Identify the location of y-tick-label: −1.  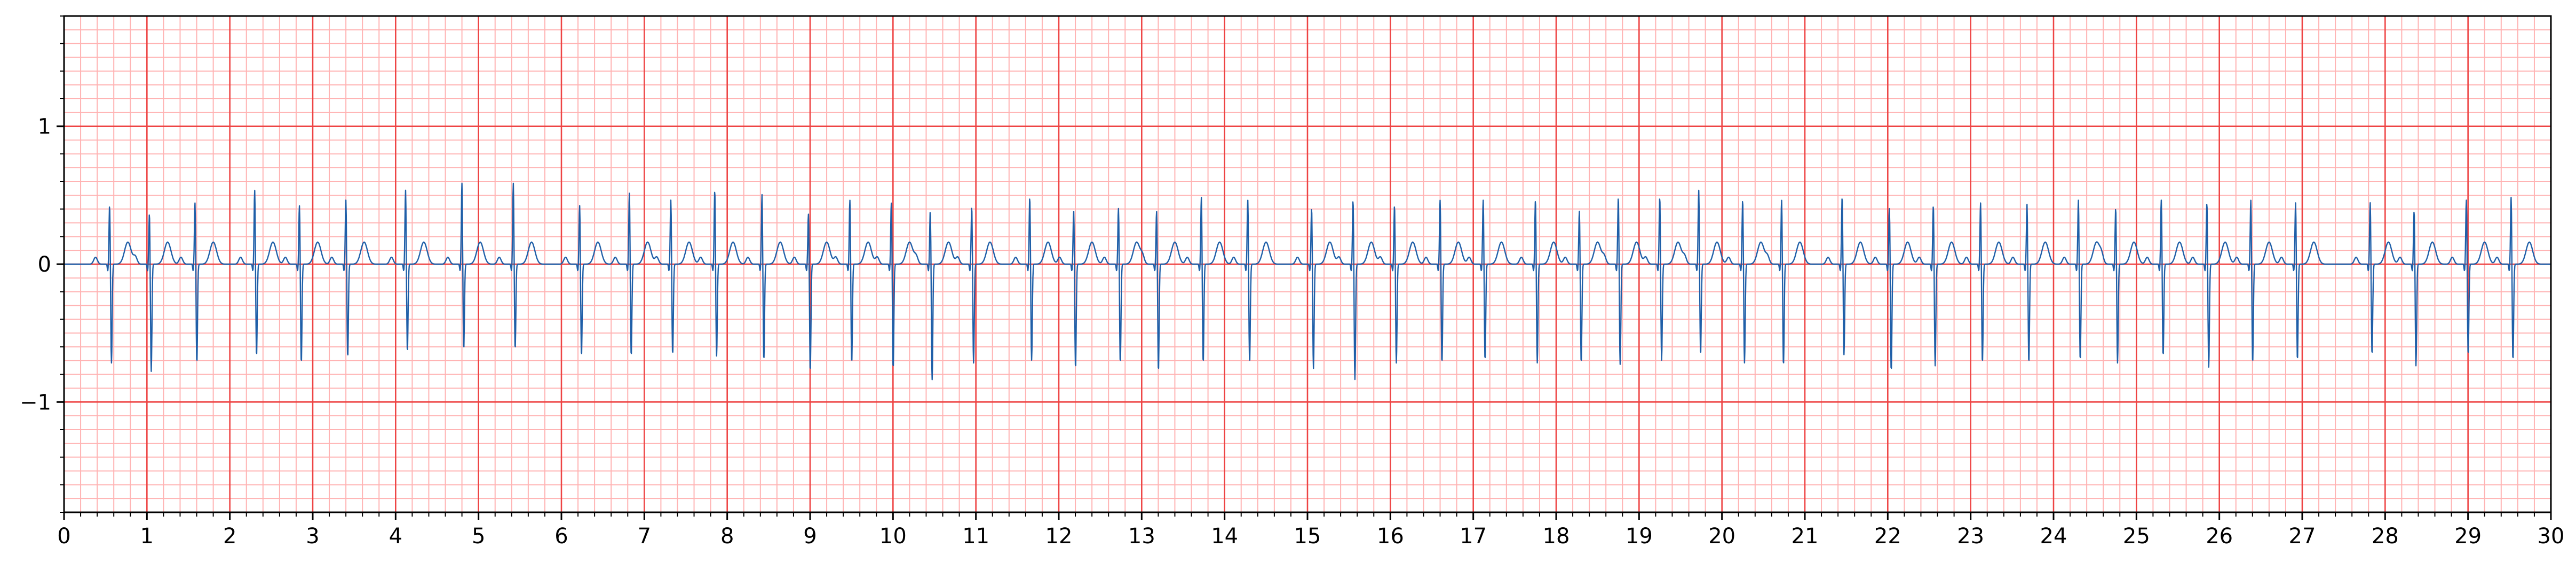
(35, 402).